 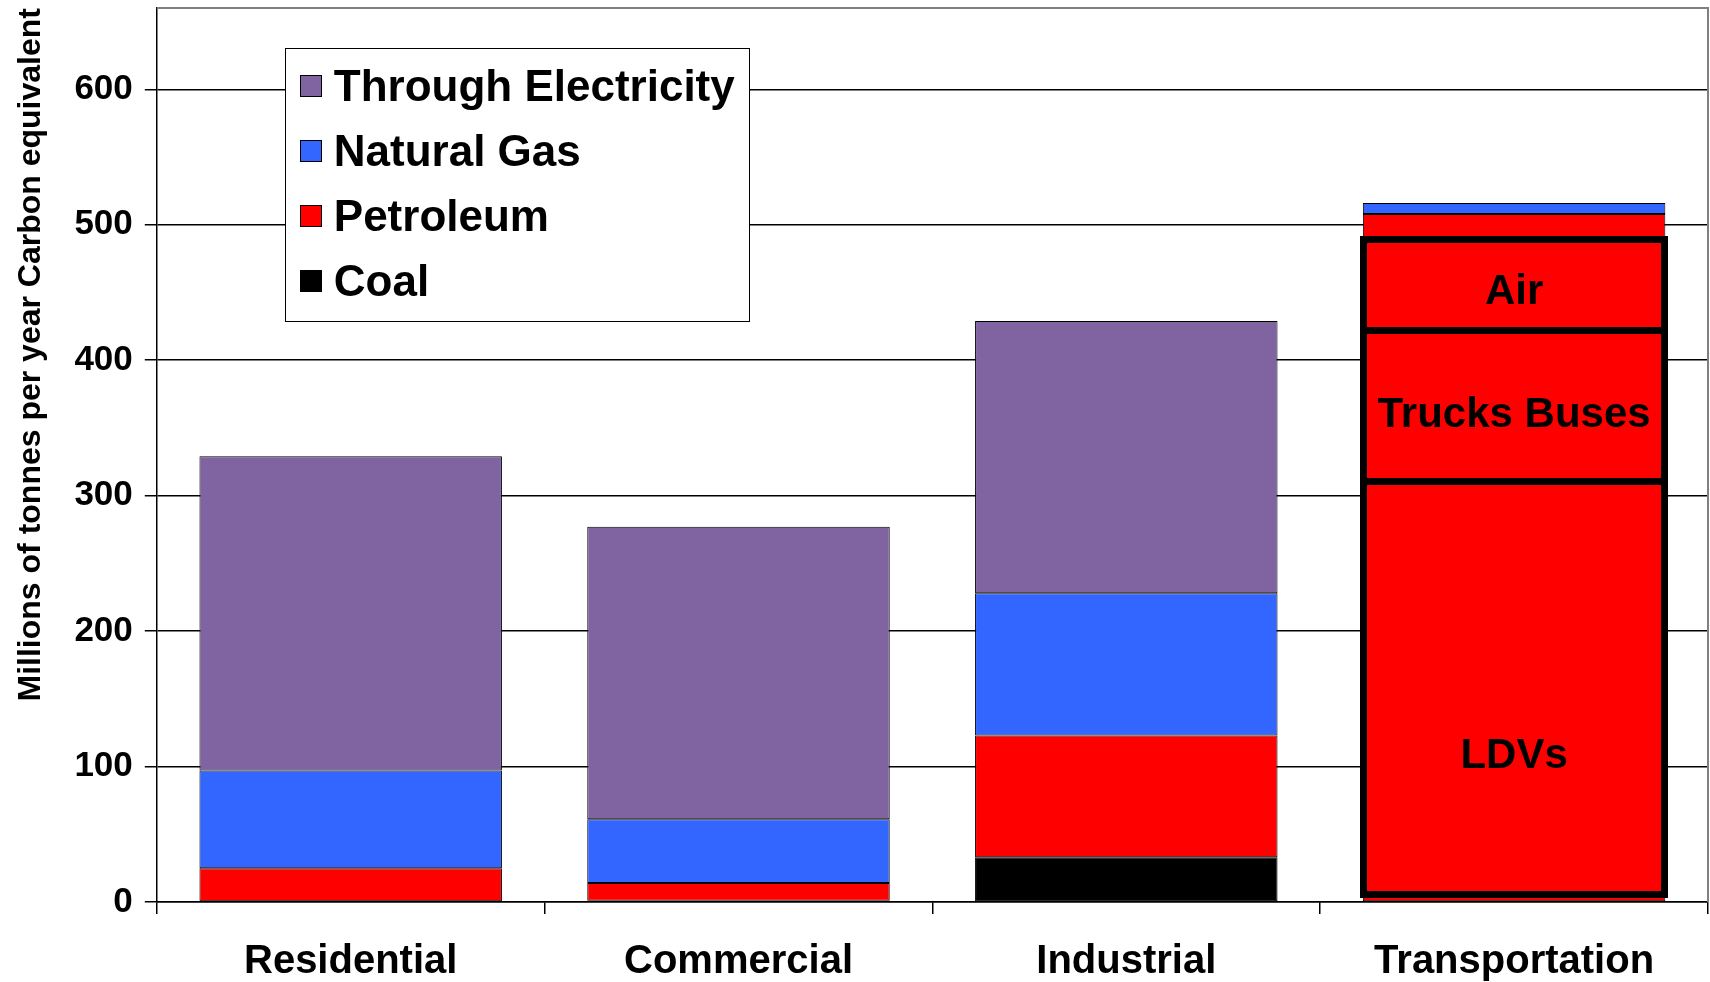 I want to click on y-axis-title: Millions of tonnes per year Carbon equivalent, so click(x=29, y=354).